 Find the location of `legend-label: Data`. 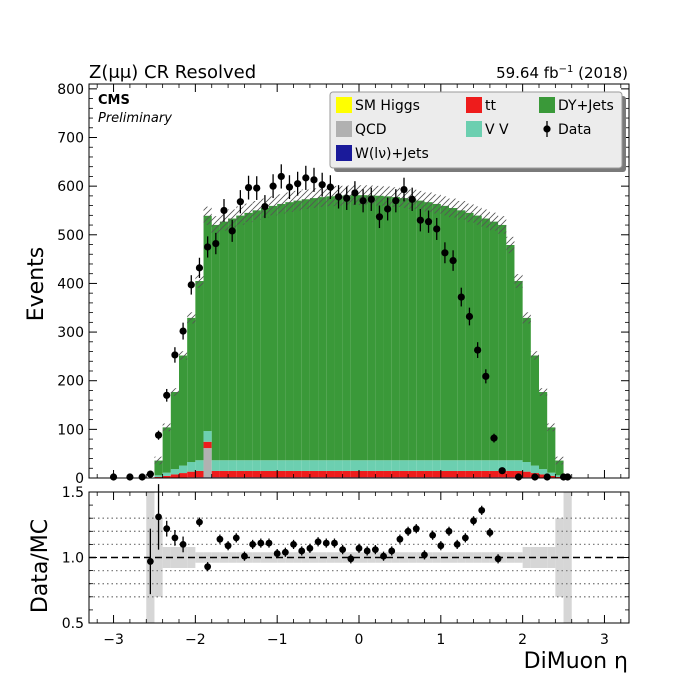

legend-label: Data is located at coordinates (574, 130).